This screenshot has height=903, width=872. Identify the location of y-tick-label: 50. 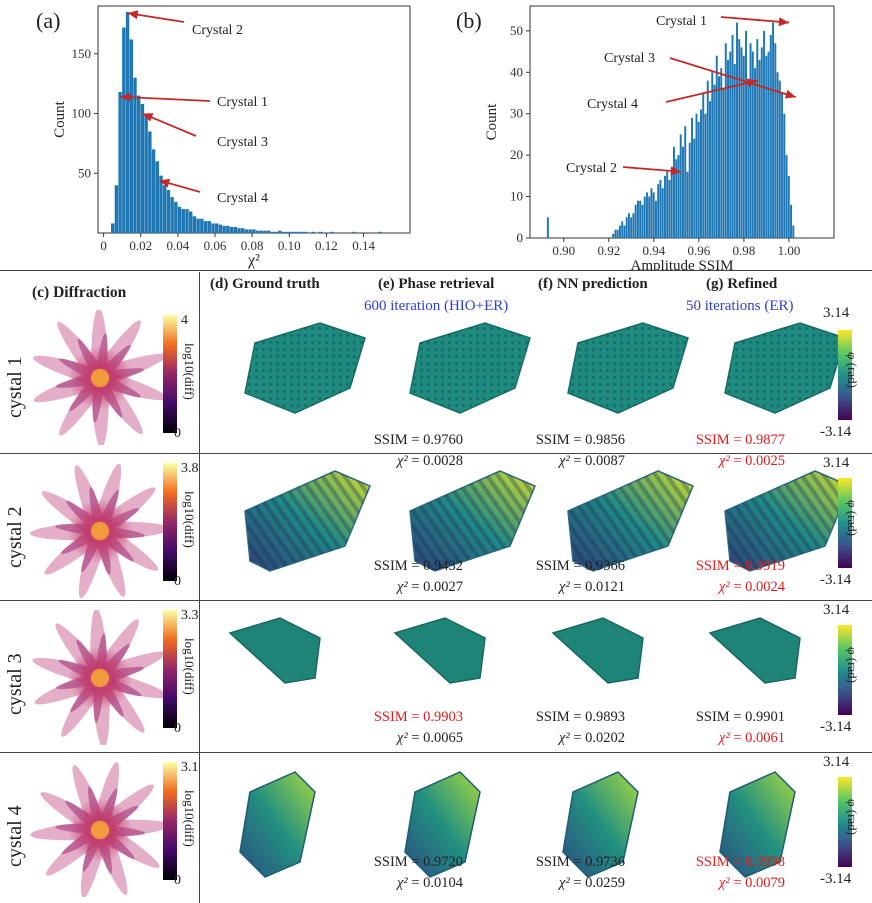
(516, 30).